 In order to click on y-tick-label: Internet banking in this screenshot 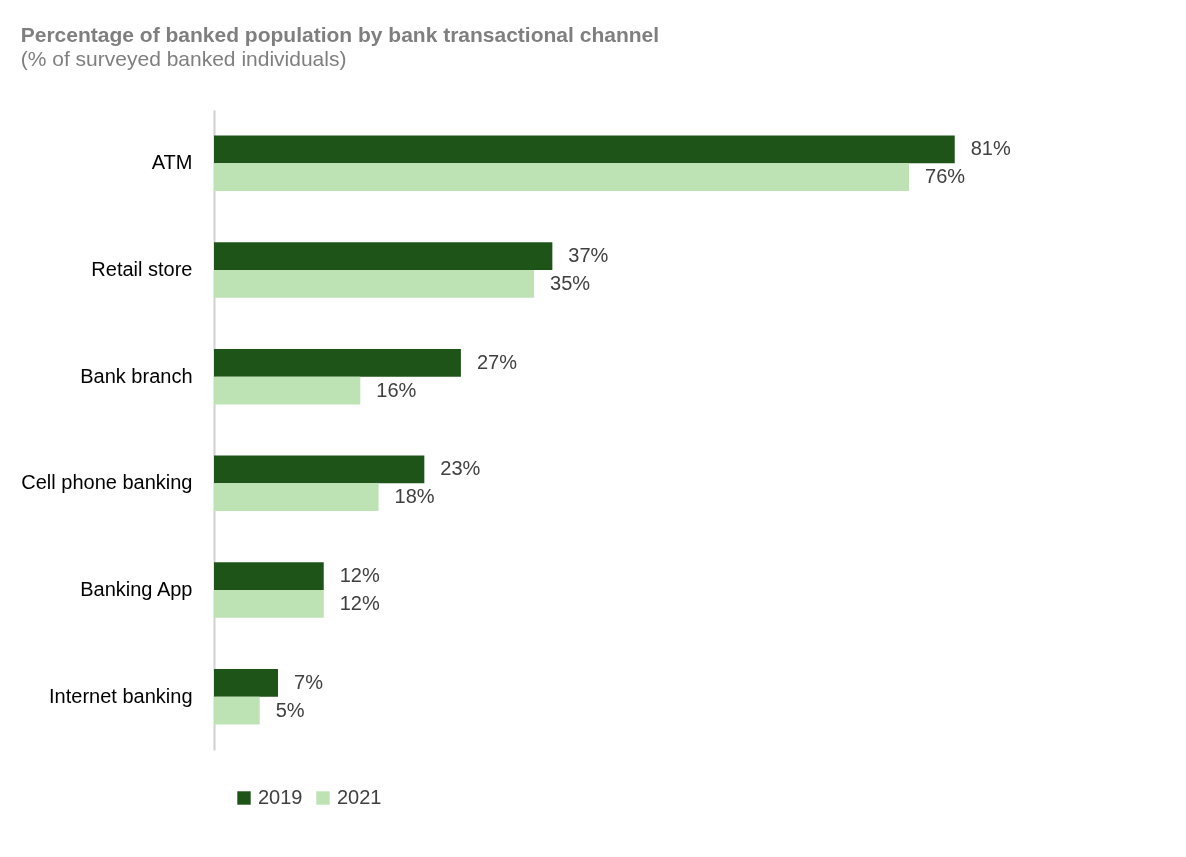, I will do `click(121, 695)`.